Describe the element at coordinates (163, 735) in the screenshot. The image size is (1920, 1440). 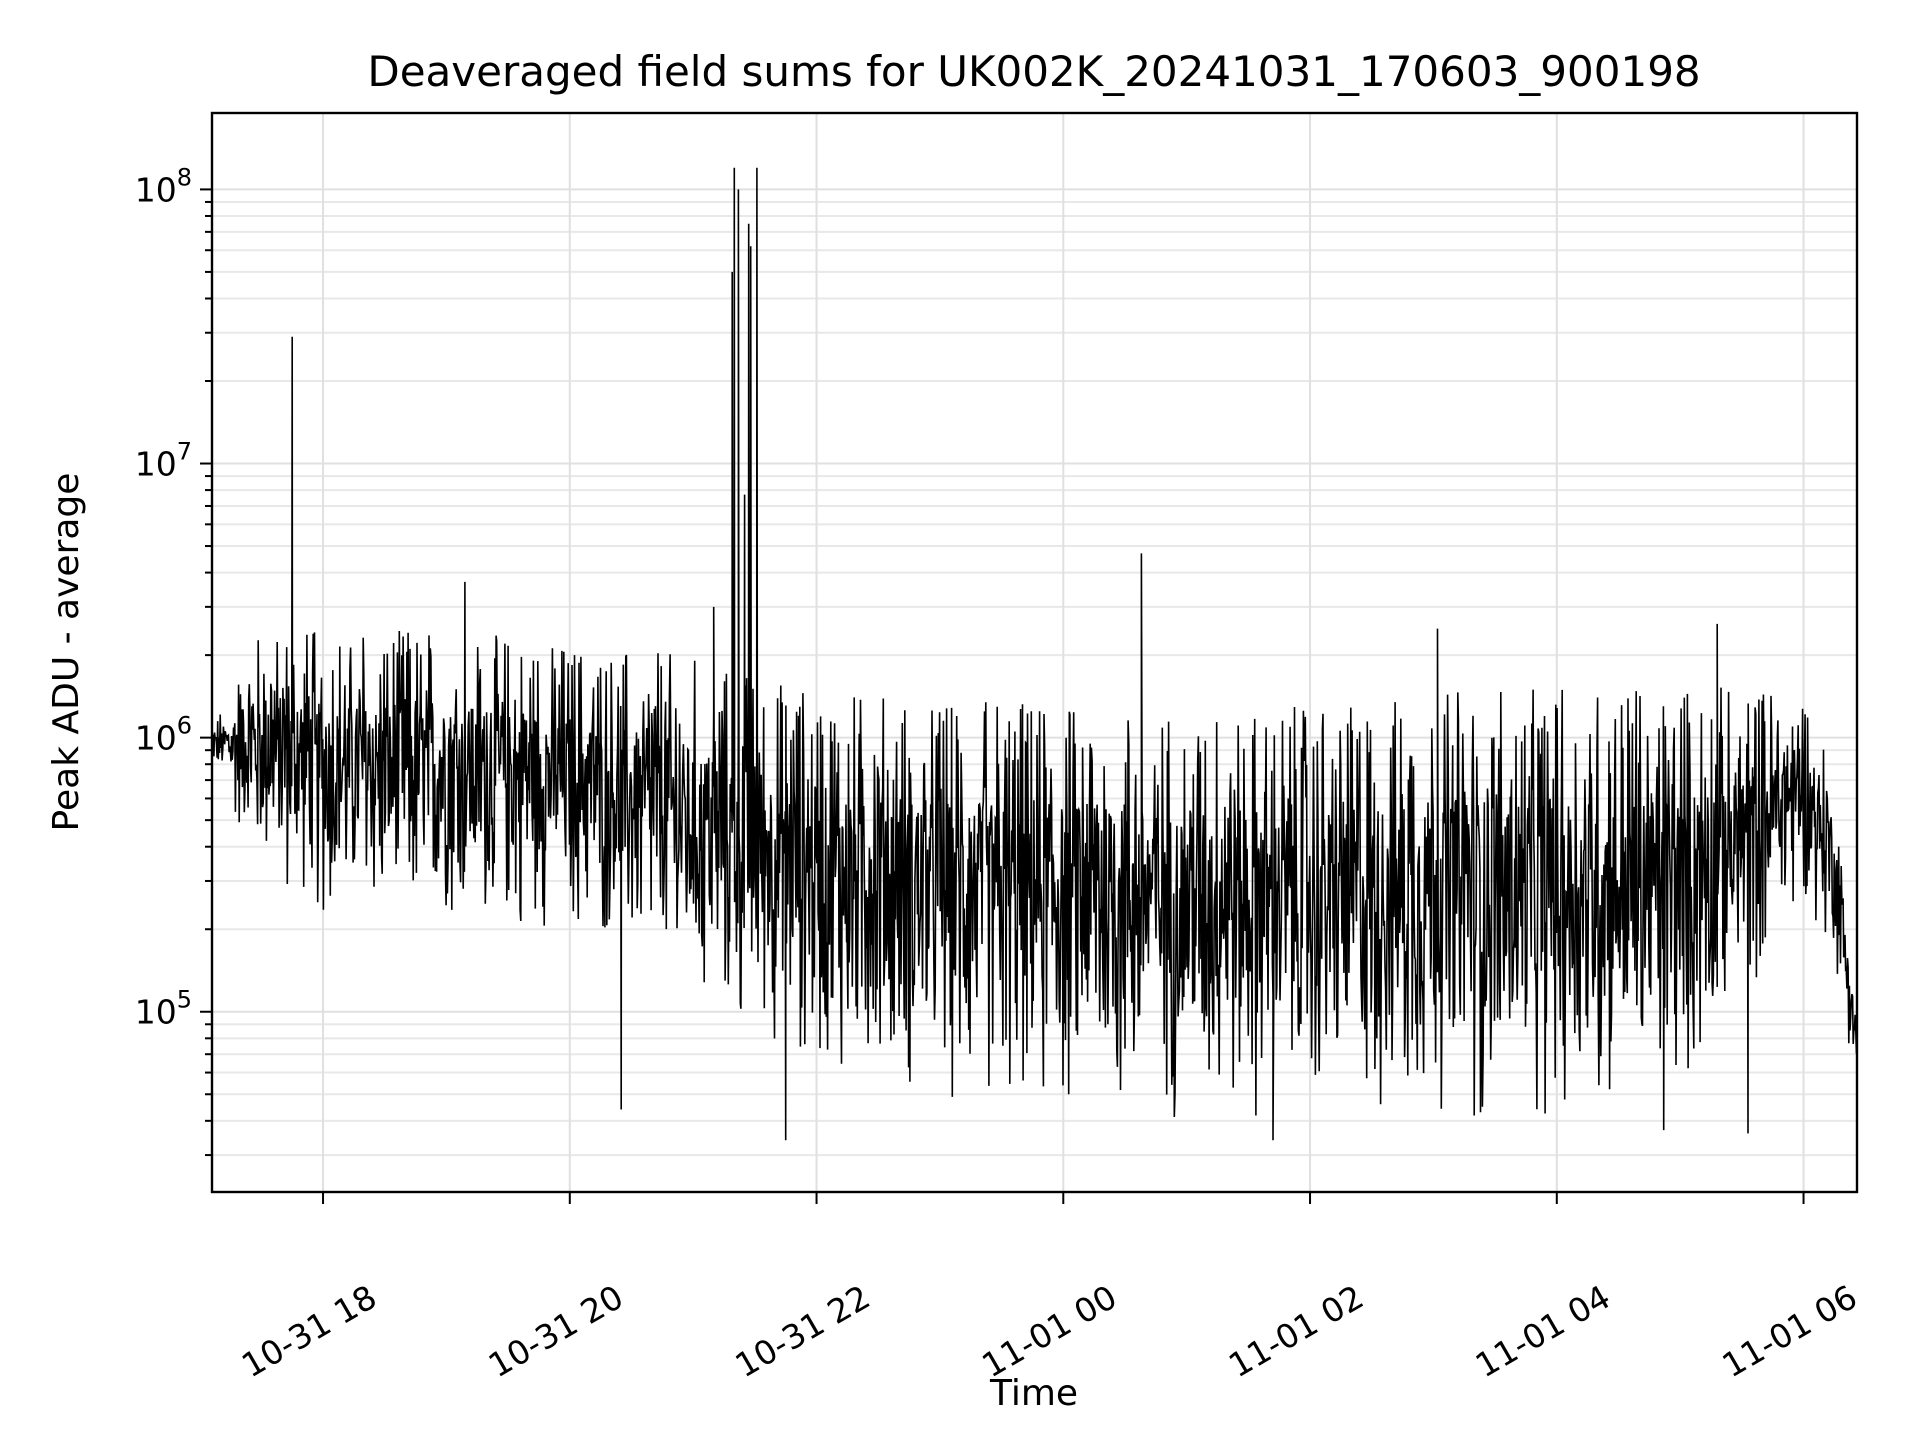
I see `y-tick-label: 10⁶` at that location.